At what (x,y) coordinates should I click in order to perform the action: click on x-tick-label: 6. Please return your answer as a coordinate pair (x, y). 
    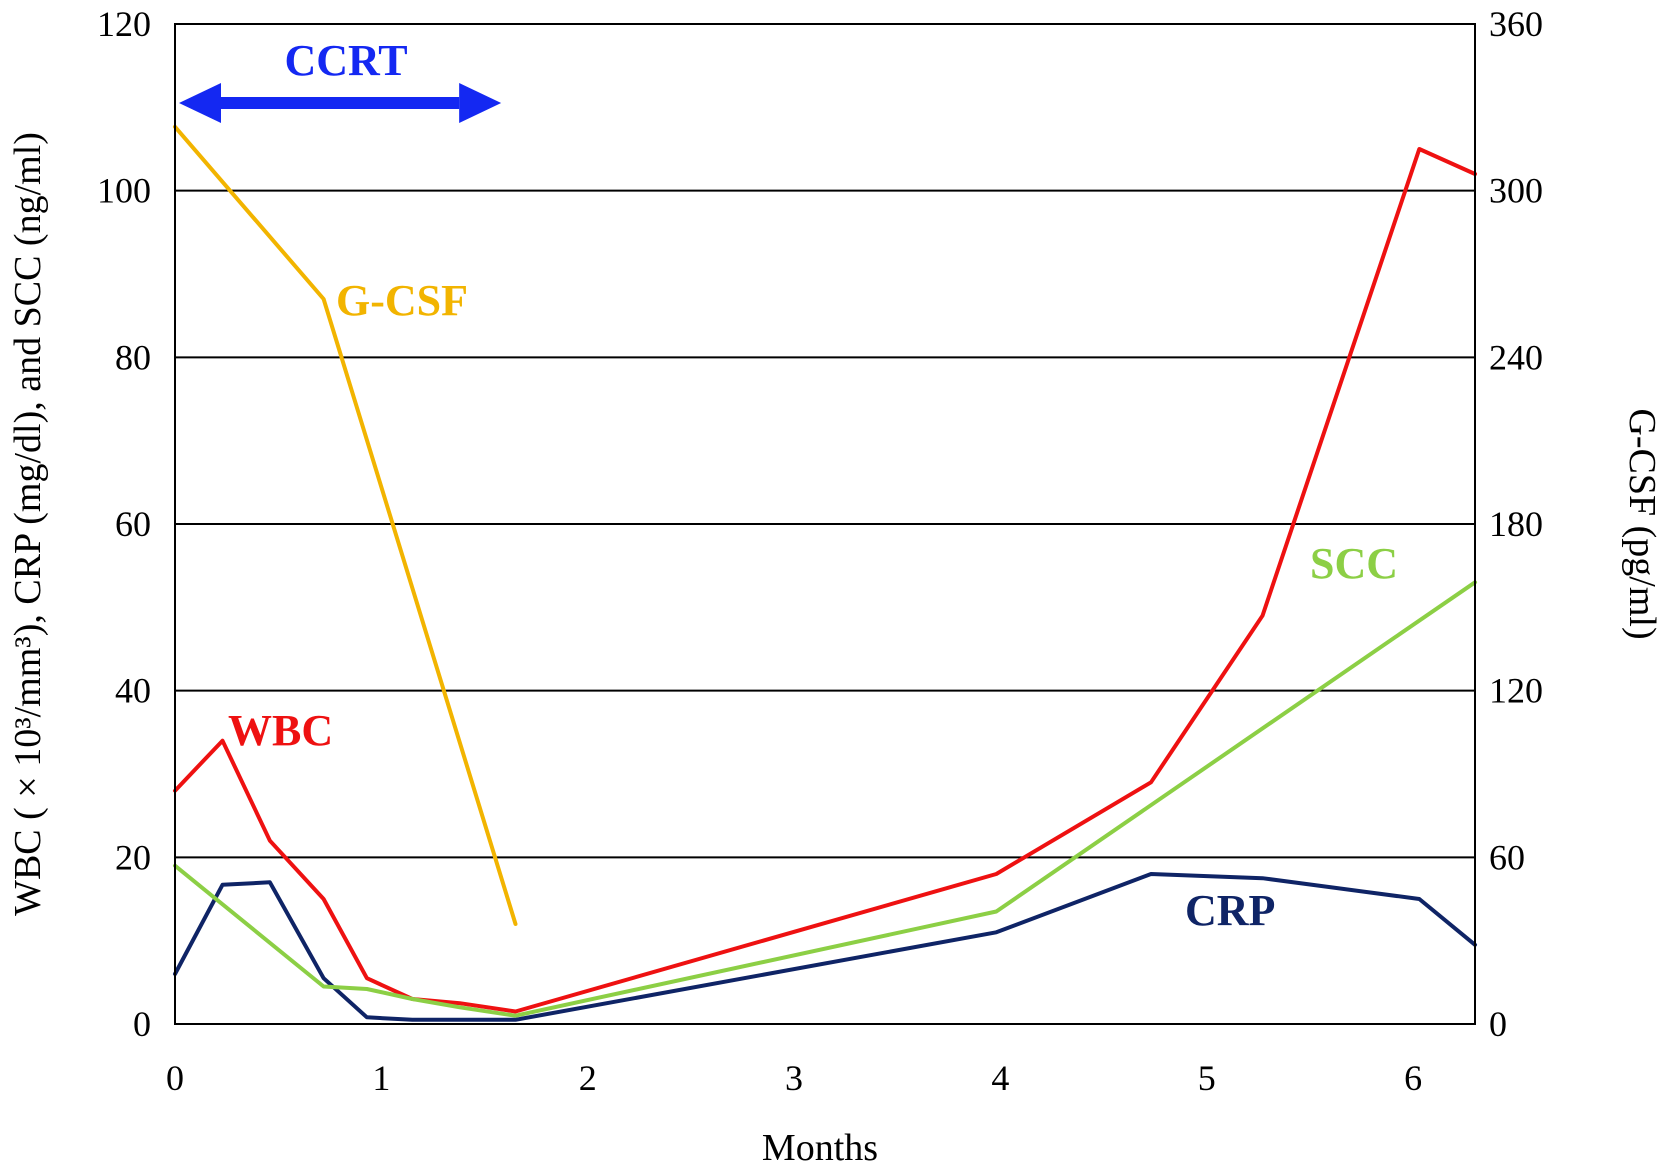
    Looking at the image, I should click on (1413, 1078).